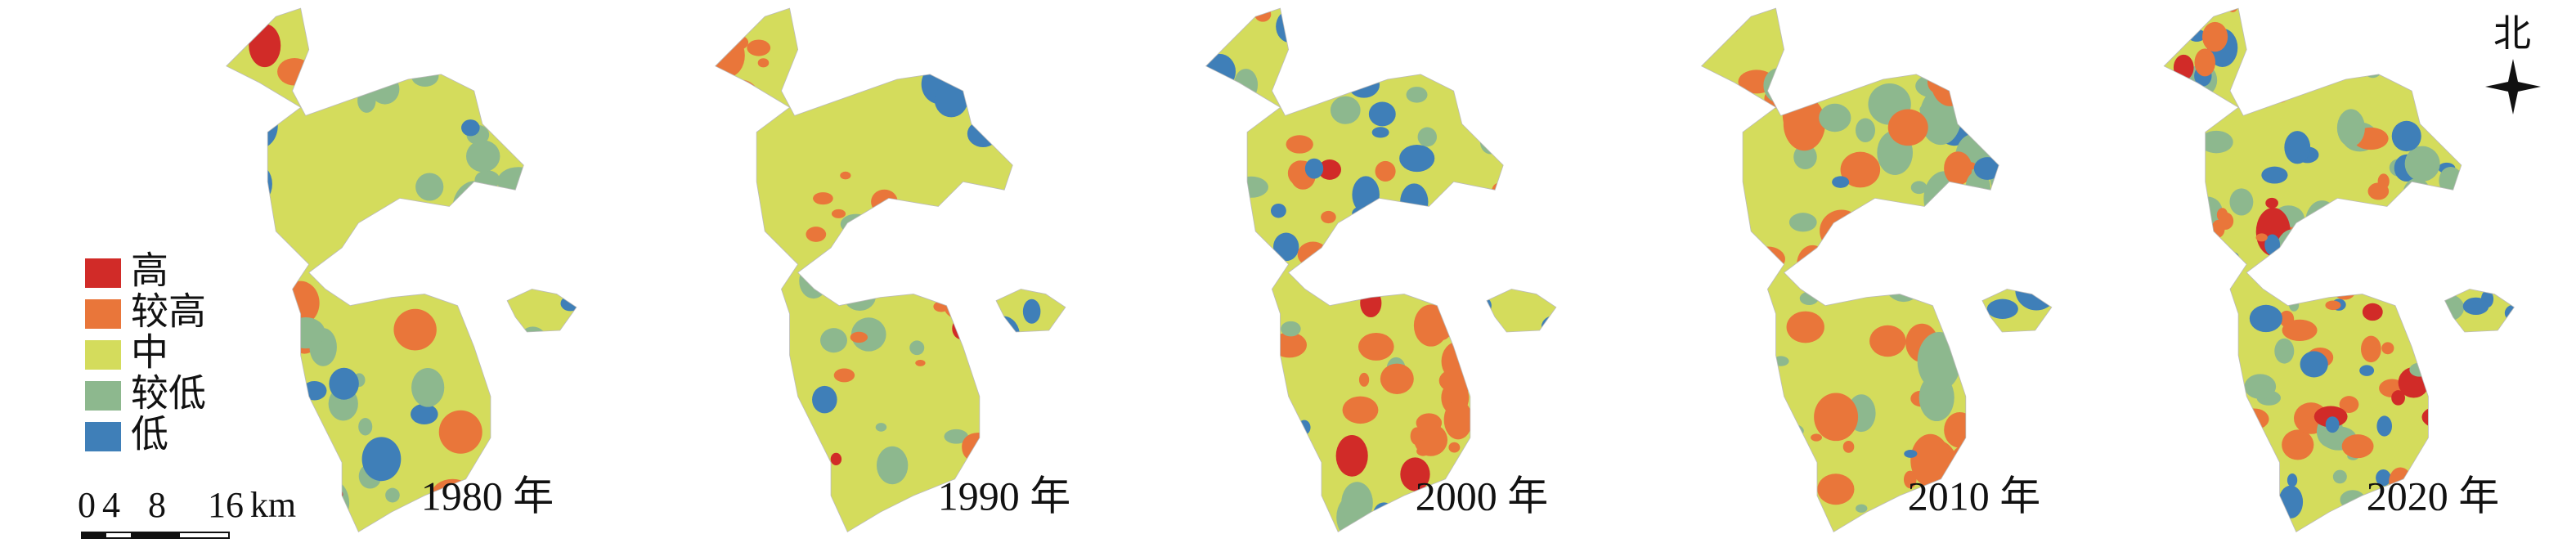 The image size is (2576, 552). What do you see at coordinates (87, 505) in the screenshot?
I see `scale-tick-label: 0` at bounding box center [87, 505].